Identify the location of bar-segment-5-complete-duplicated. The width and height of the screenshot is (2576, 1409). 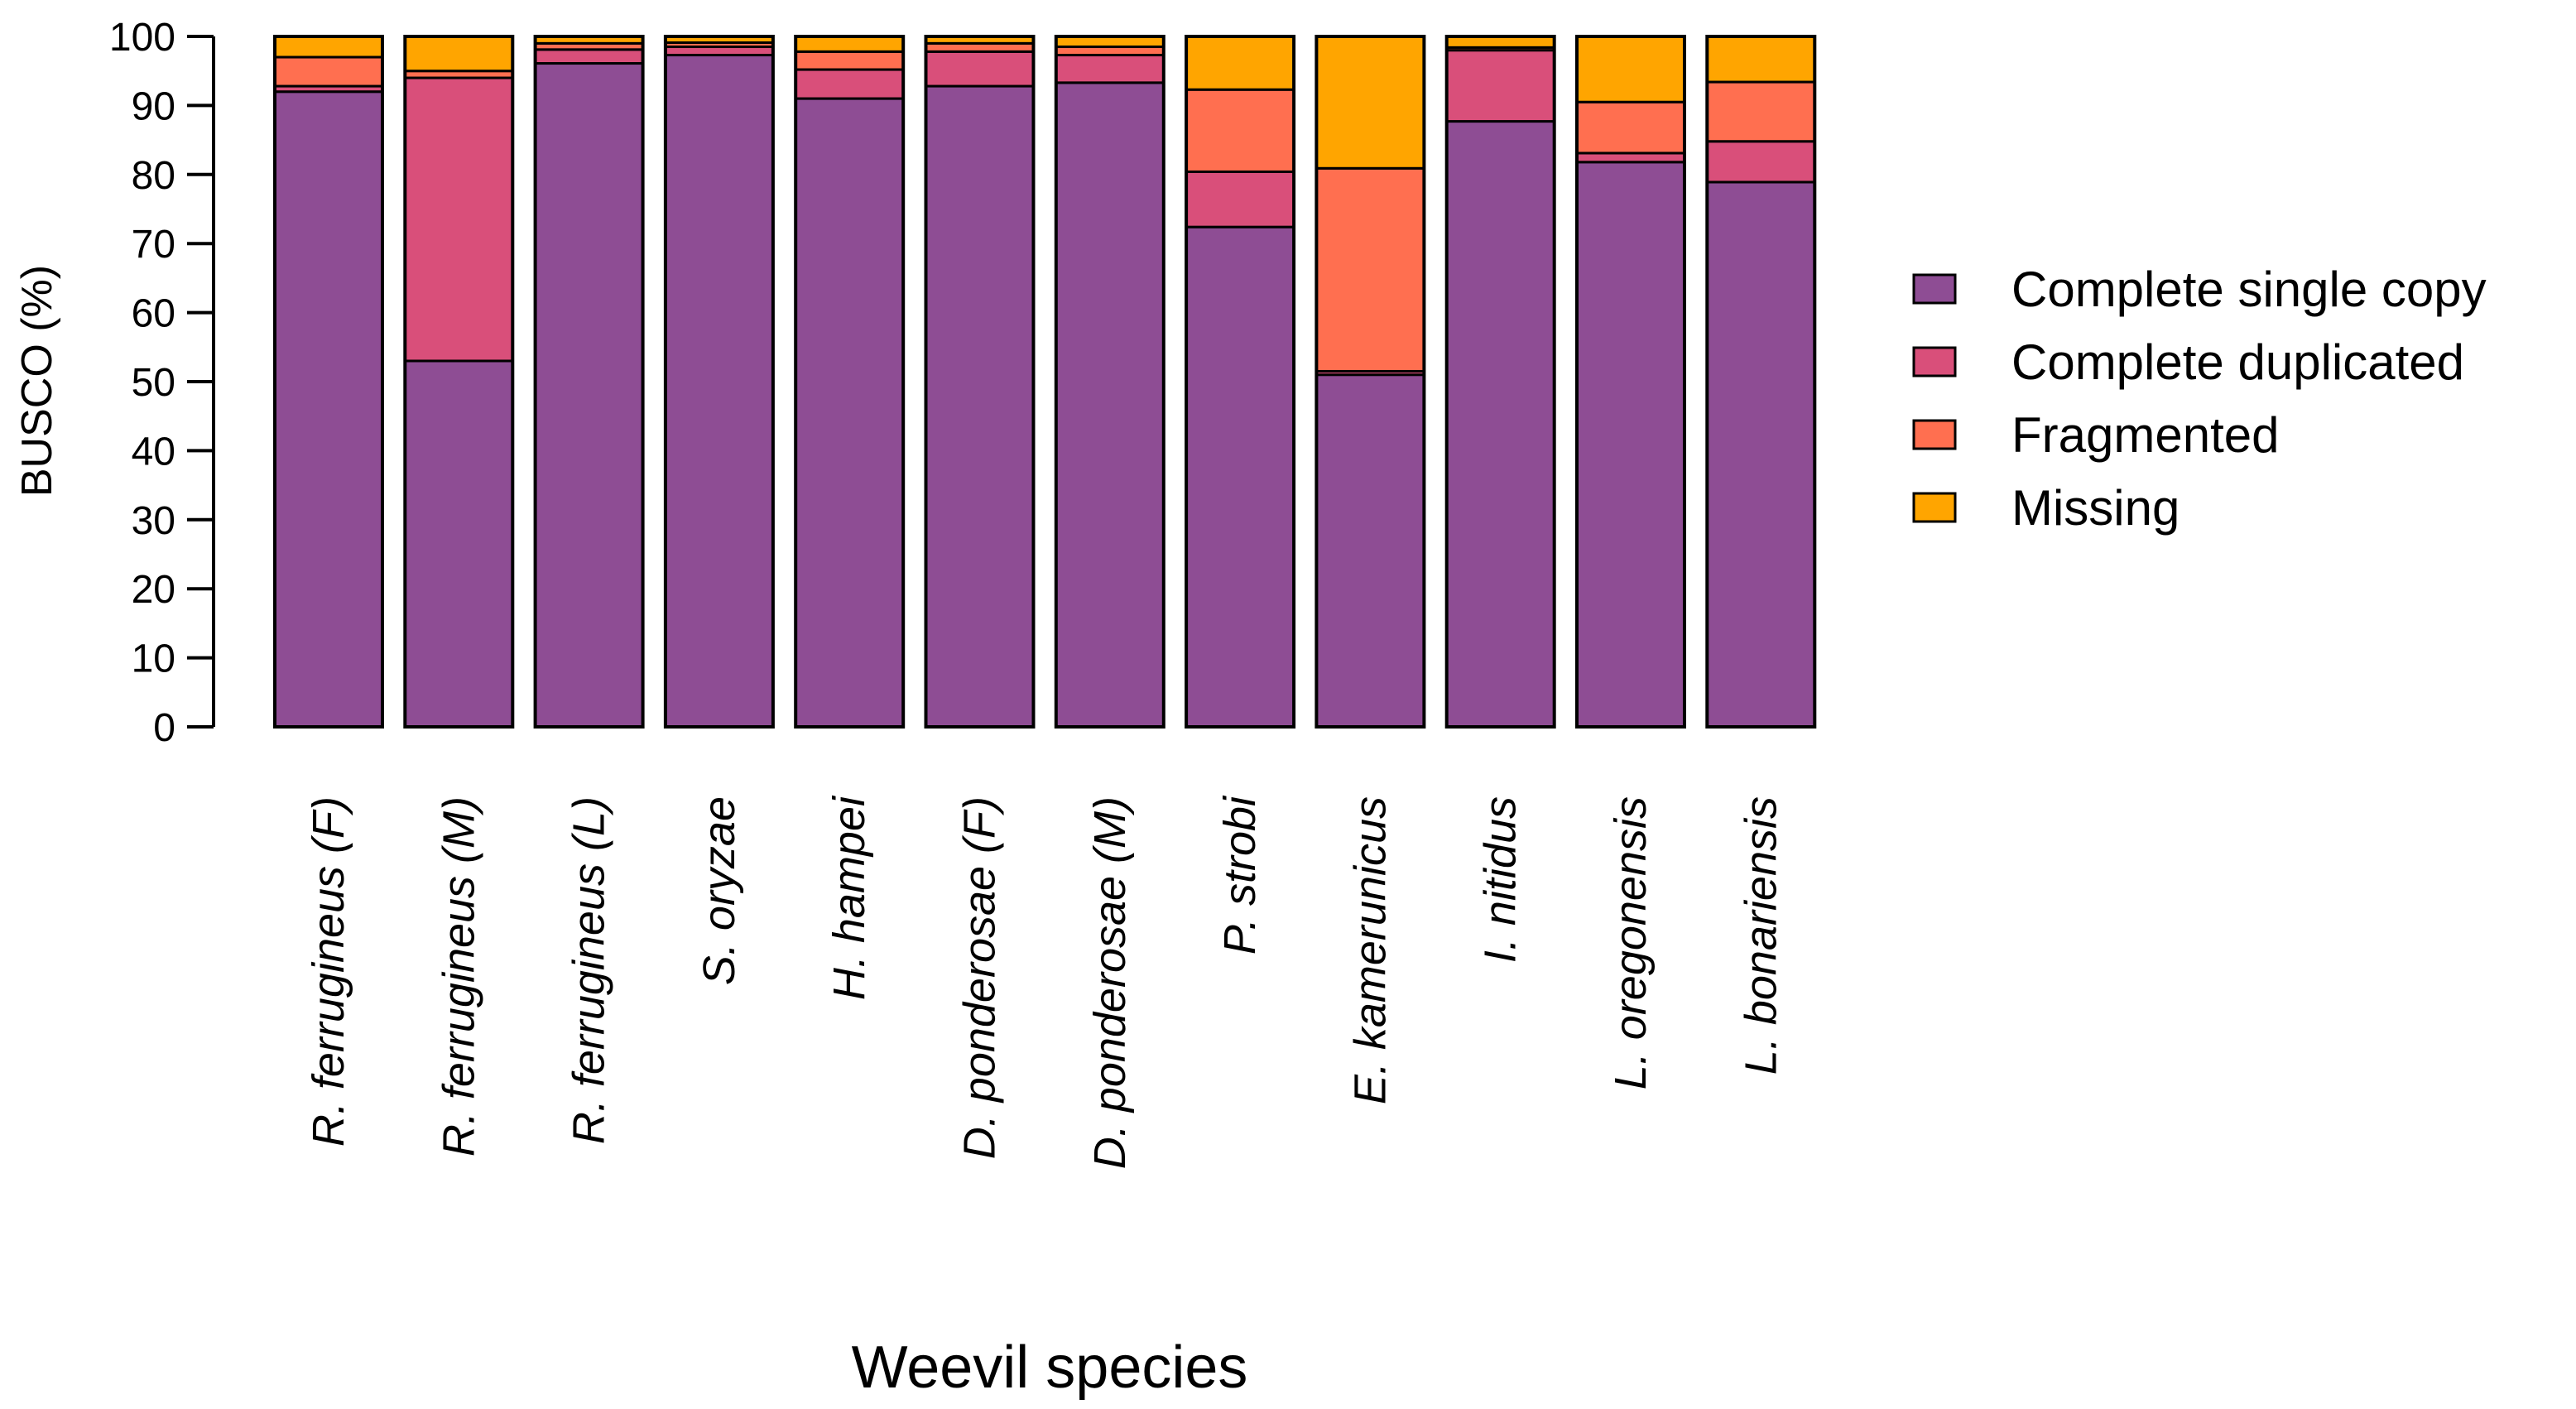
(849, 84).